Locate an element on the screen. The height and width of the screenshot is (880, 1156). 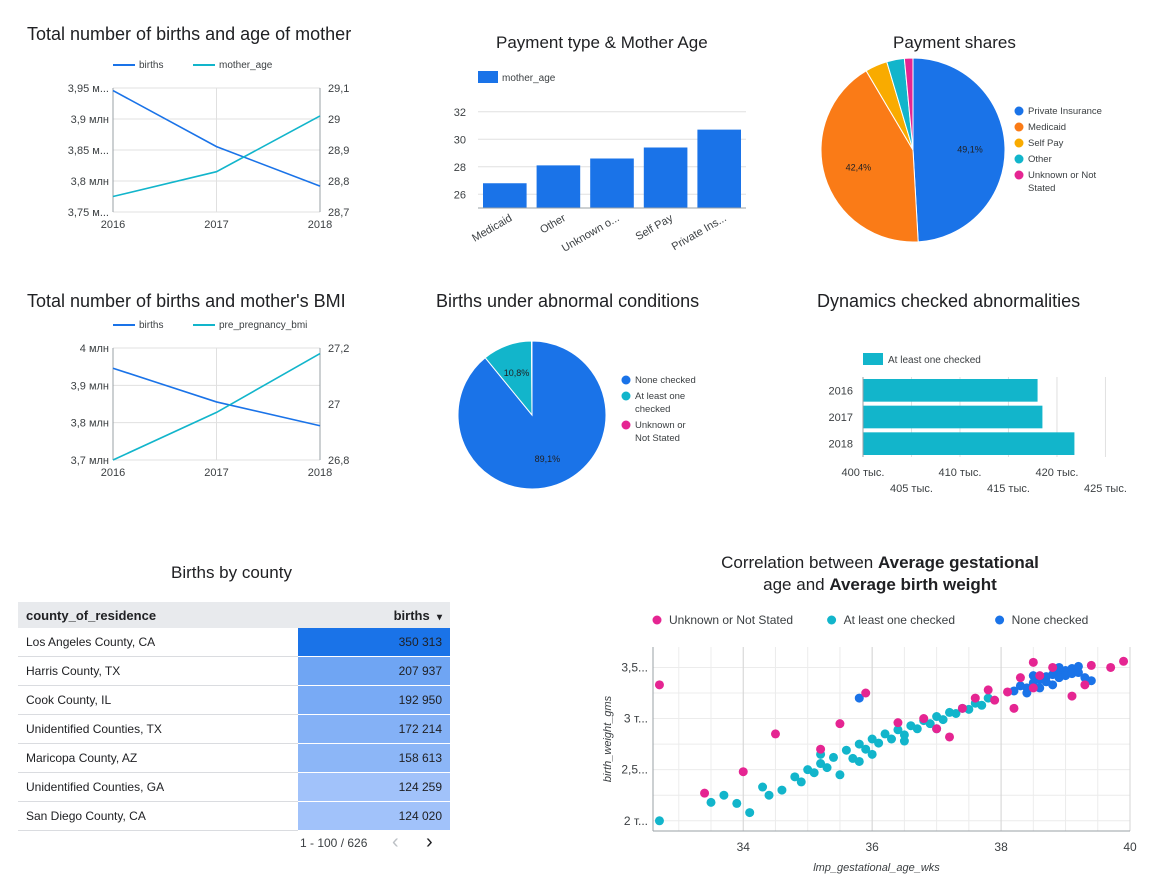
x-tick-label: 2017 is located at coordinates (216, 225).